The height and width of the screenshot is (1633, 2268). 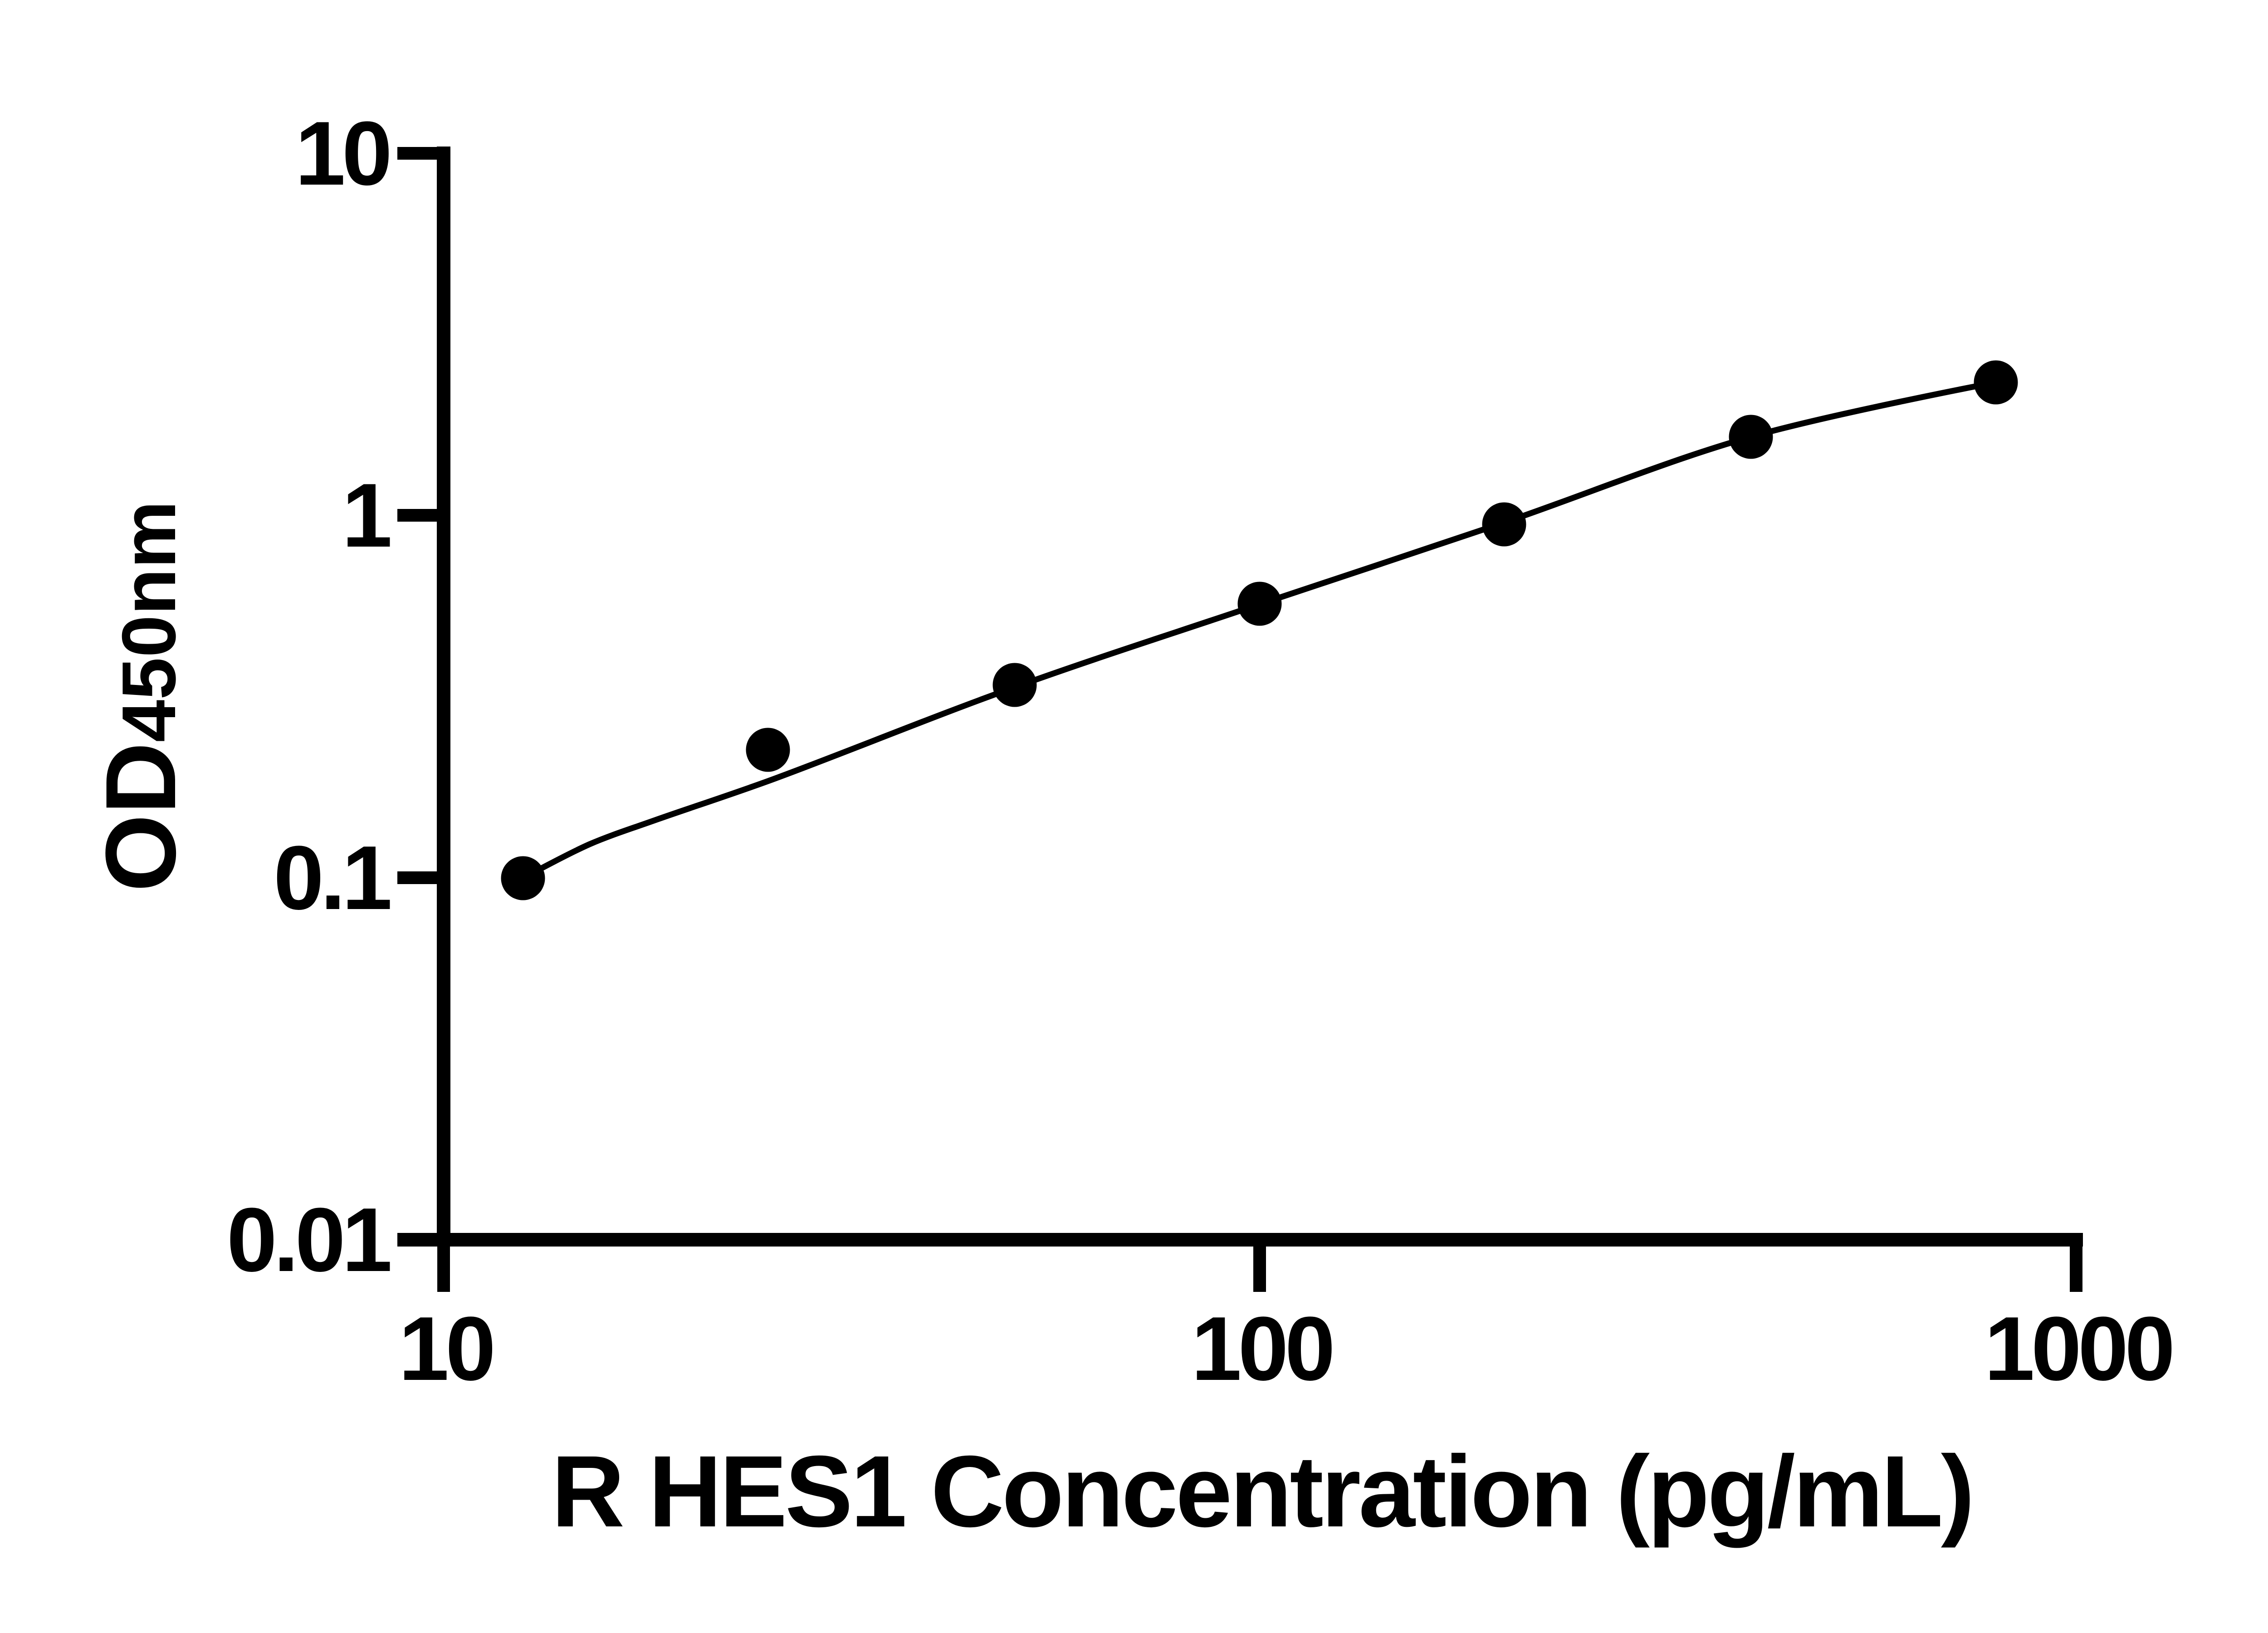 What do you see at coordinates (2078, 1348) in the screenshot?
I see `svg-text: 1000` at bounding box center [2078, 1348].